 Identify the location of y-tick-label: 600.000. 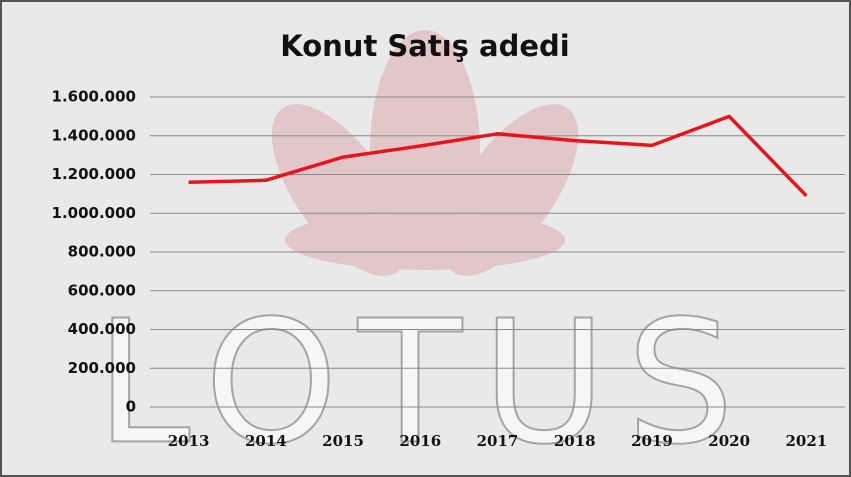
(102, 290).